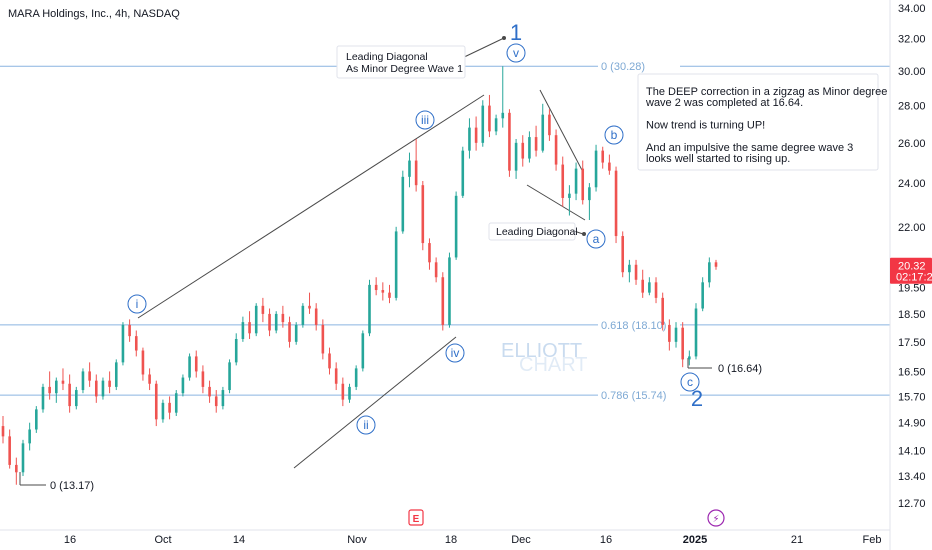 Image resolution: width=932 pixels, height=550 pixels. I want to click on x-axis: 16 Oct 14 Nov 18 Dec 16 2025 21 Feb, so click(445, 537).